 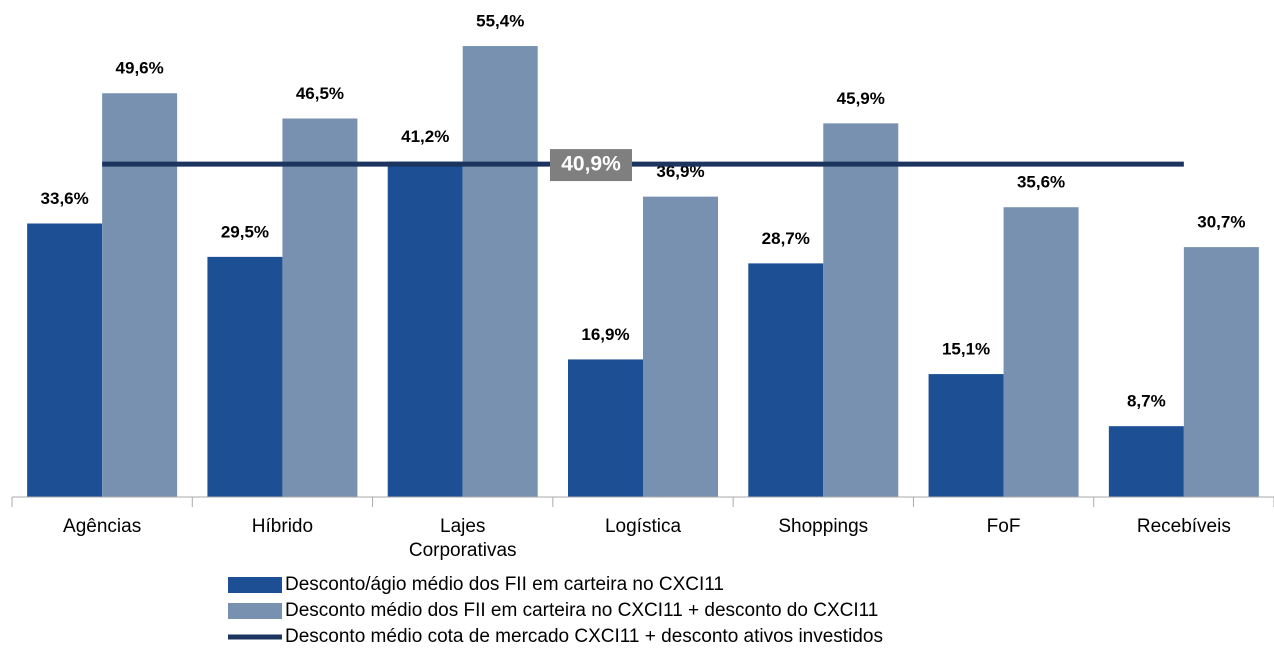 What do you see at coordinates (1184, 526) in the screenshot?
I see `x-tick-label: Recebíveis` at bounding box center [1184, 526].